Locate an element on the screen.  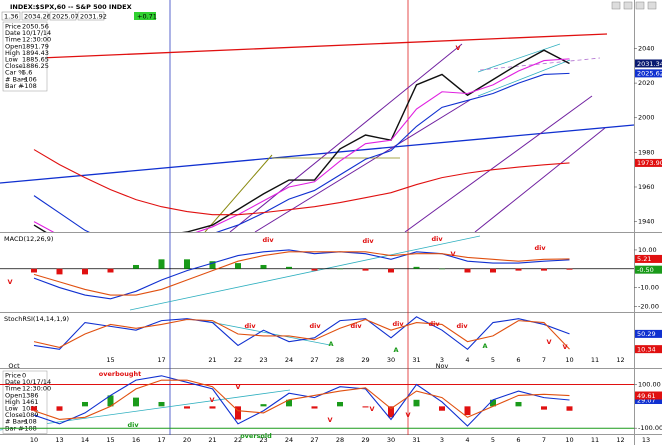
quote-value: 1.36 is located at coordinates (11, 17).